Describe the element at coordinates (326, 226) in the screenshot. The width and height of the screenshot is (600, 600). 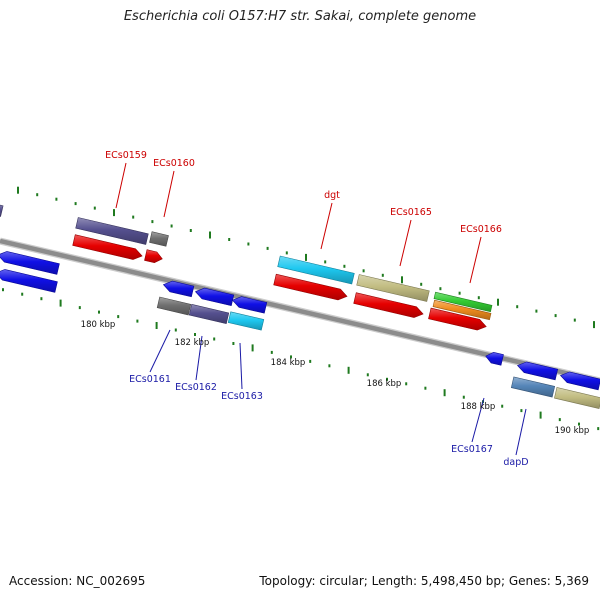
I see `label-dgt-connector` at that location.